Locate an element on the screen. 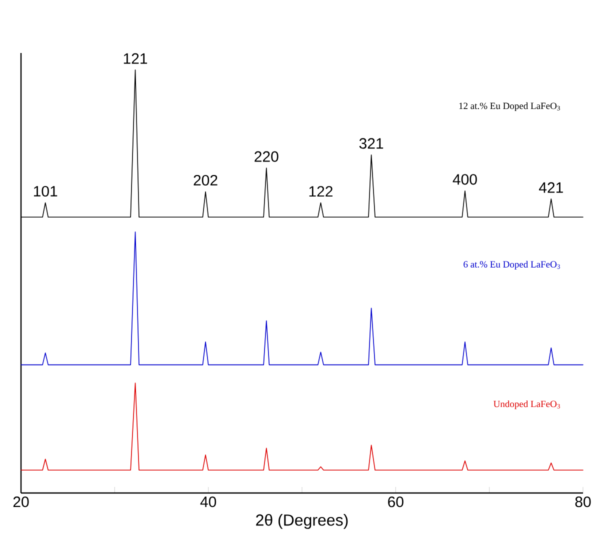 The image size is (595, 549). annotation: 101 is located at coordinates (46, 191).